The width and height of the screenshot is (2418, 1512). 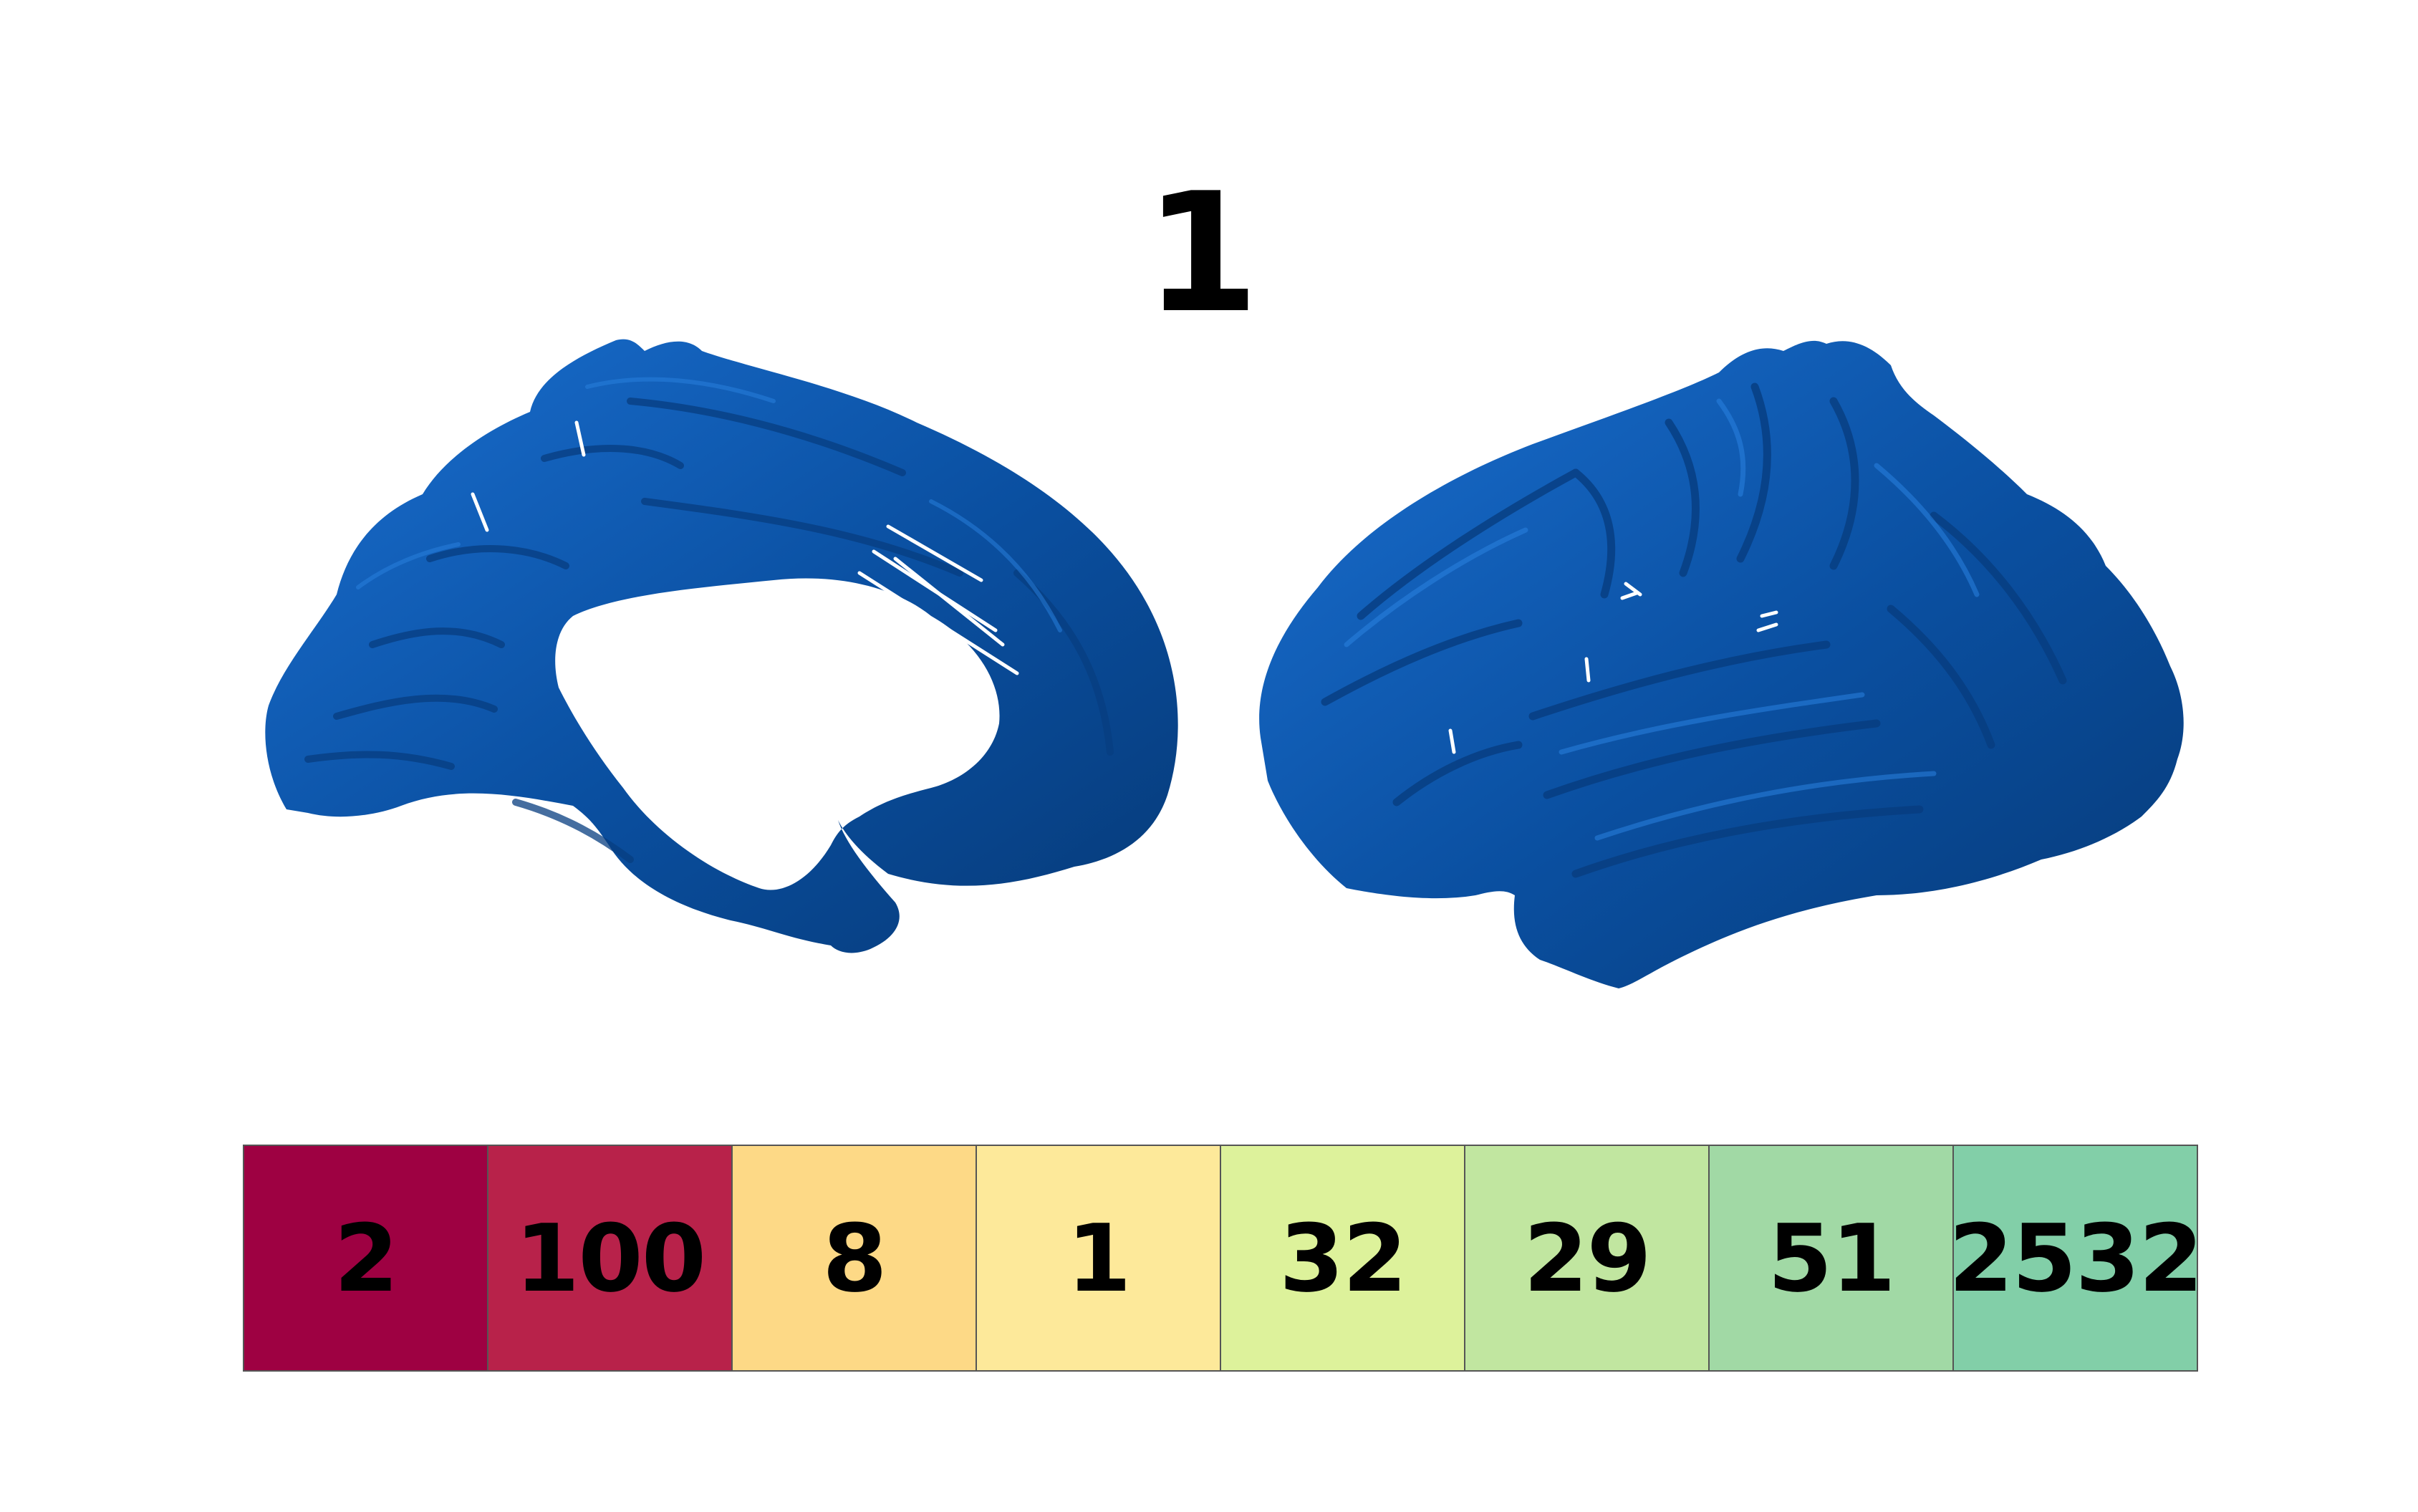 I want to click on legend-cell: 2, so click(x=366, y=1258).